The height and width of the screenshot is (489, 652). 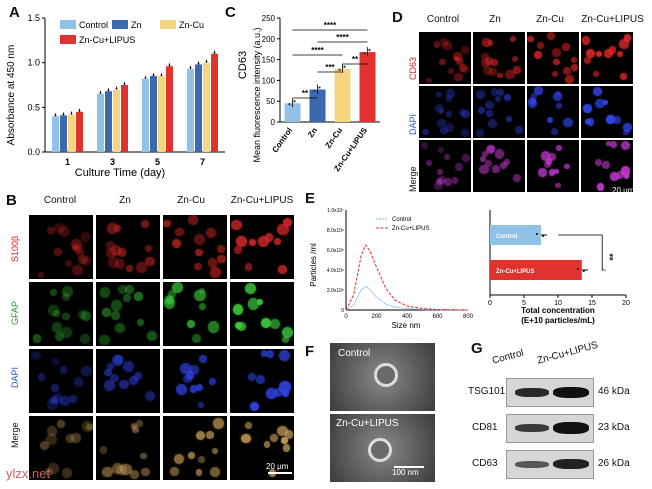 What do you see at coordinates (397, 17) in the screenshot?
I see `panel-label-d: D` at bounding box center [397, 17].